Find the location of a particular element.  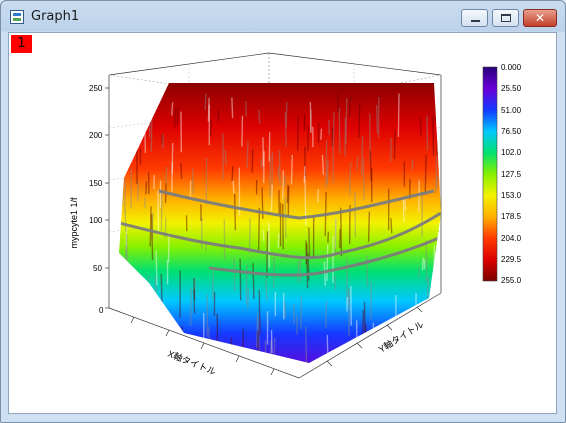

close-button is located at coordinates (540, 18).